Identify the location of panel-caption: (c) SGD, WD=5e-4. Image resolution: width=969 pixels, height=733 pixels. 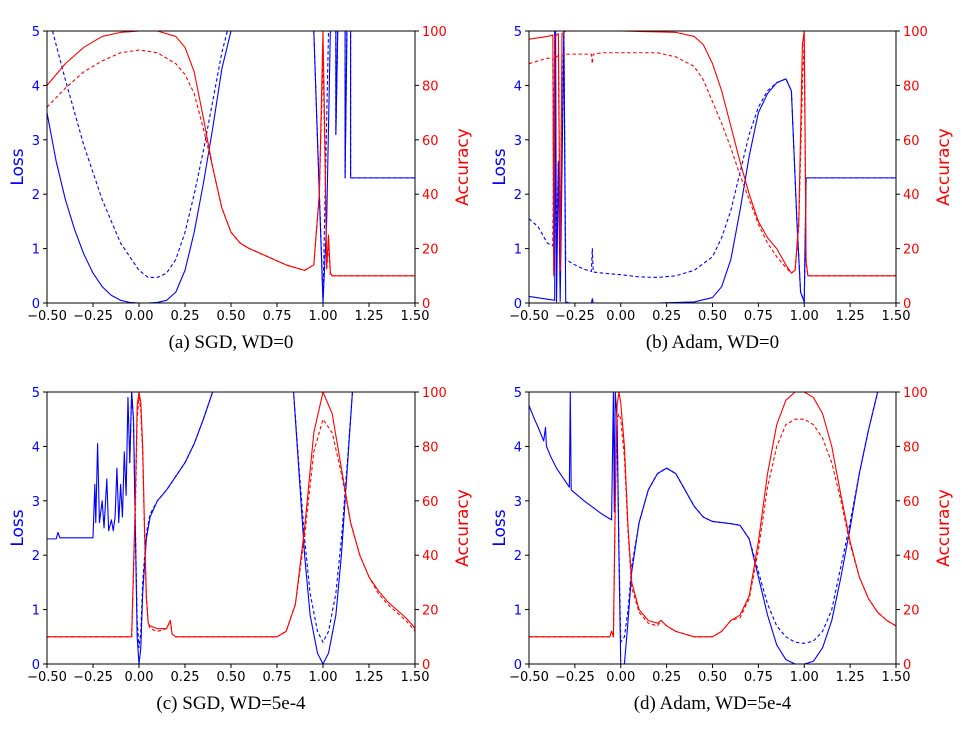
(231, 703).